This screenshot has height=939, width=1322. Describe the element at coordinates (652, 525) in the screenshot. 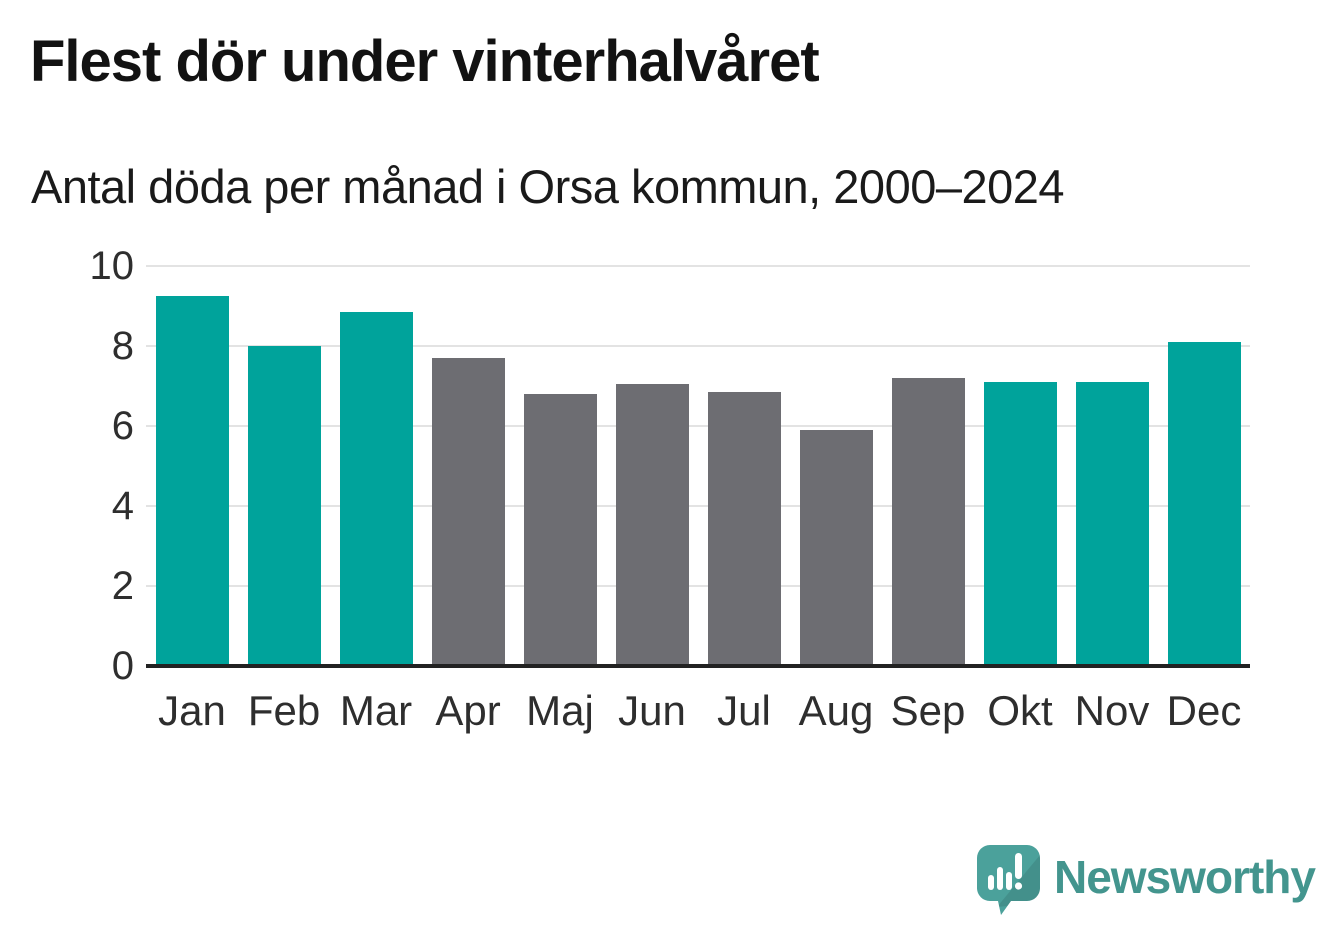

I see `bar-jun` at that location.